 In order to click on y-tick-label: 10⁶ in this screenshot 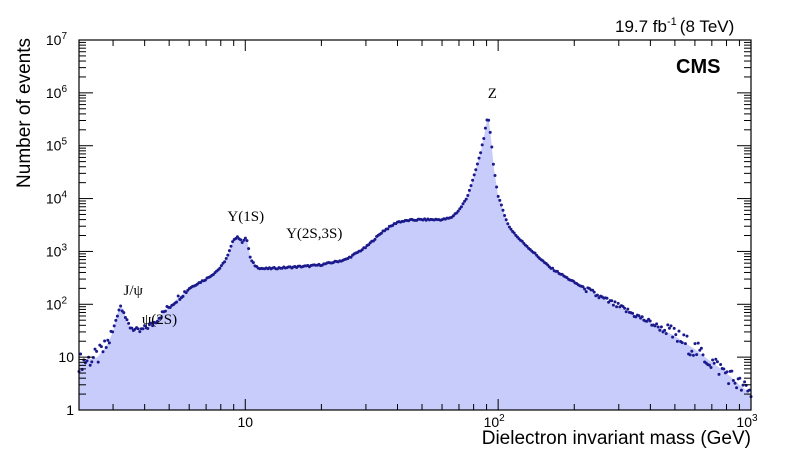, I will do `click(57, 92)`.